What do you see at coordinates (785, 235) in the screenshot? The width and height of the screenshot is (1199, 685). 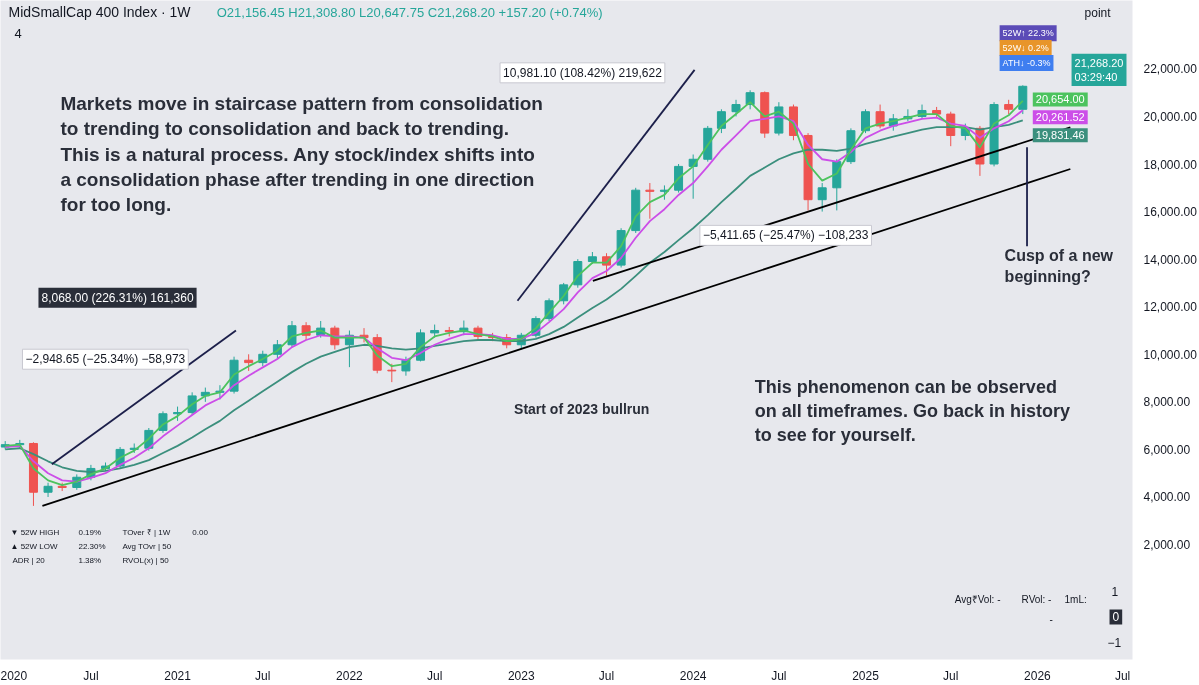 I see `annotation: −5,411.65 (−25.47%) −108,233` at bounding box center [785, 235].